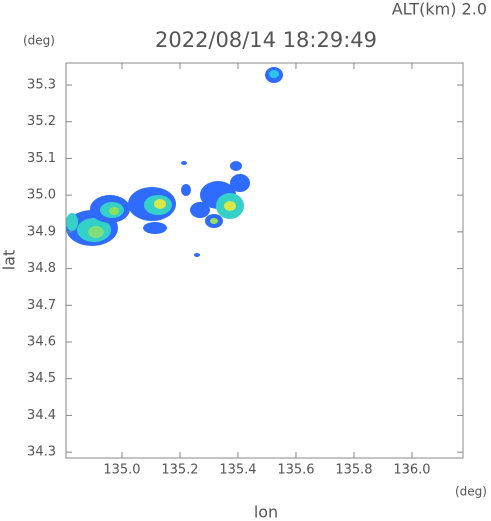  What do you see at coordinates (39, 41) in the screenshot?
I see `y-unit: (deg)` at bounding box center [39, 41].